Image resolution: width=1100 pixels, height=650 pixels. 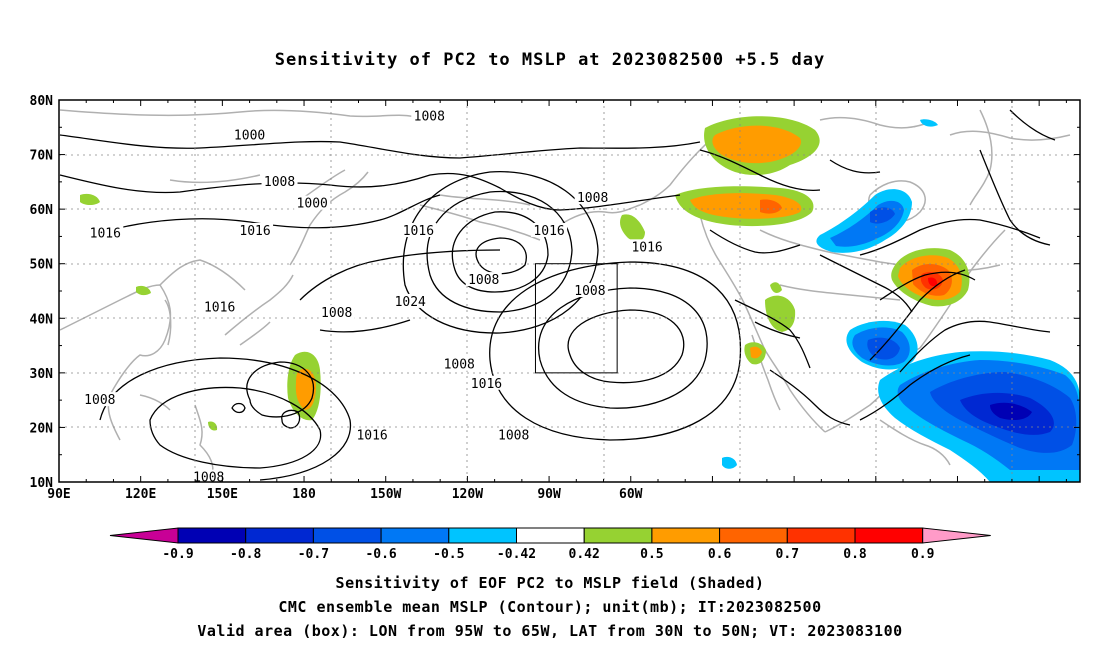 I want to click on lat-label: 70N, so click(x=42, y=156).